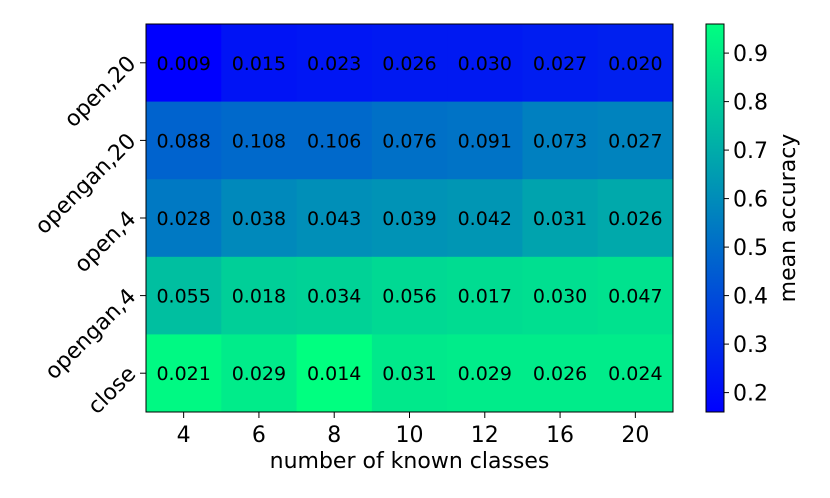 This screenshot has width=830, height=498. Describe the element at coordinates (560, 435) in the screenshot. I see `x-tick-label: 16` at that location.